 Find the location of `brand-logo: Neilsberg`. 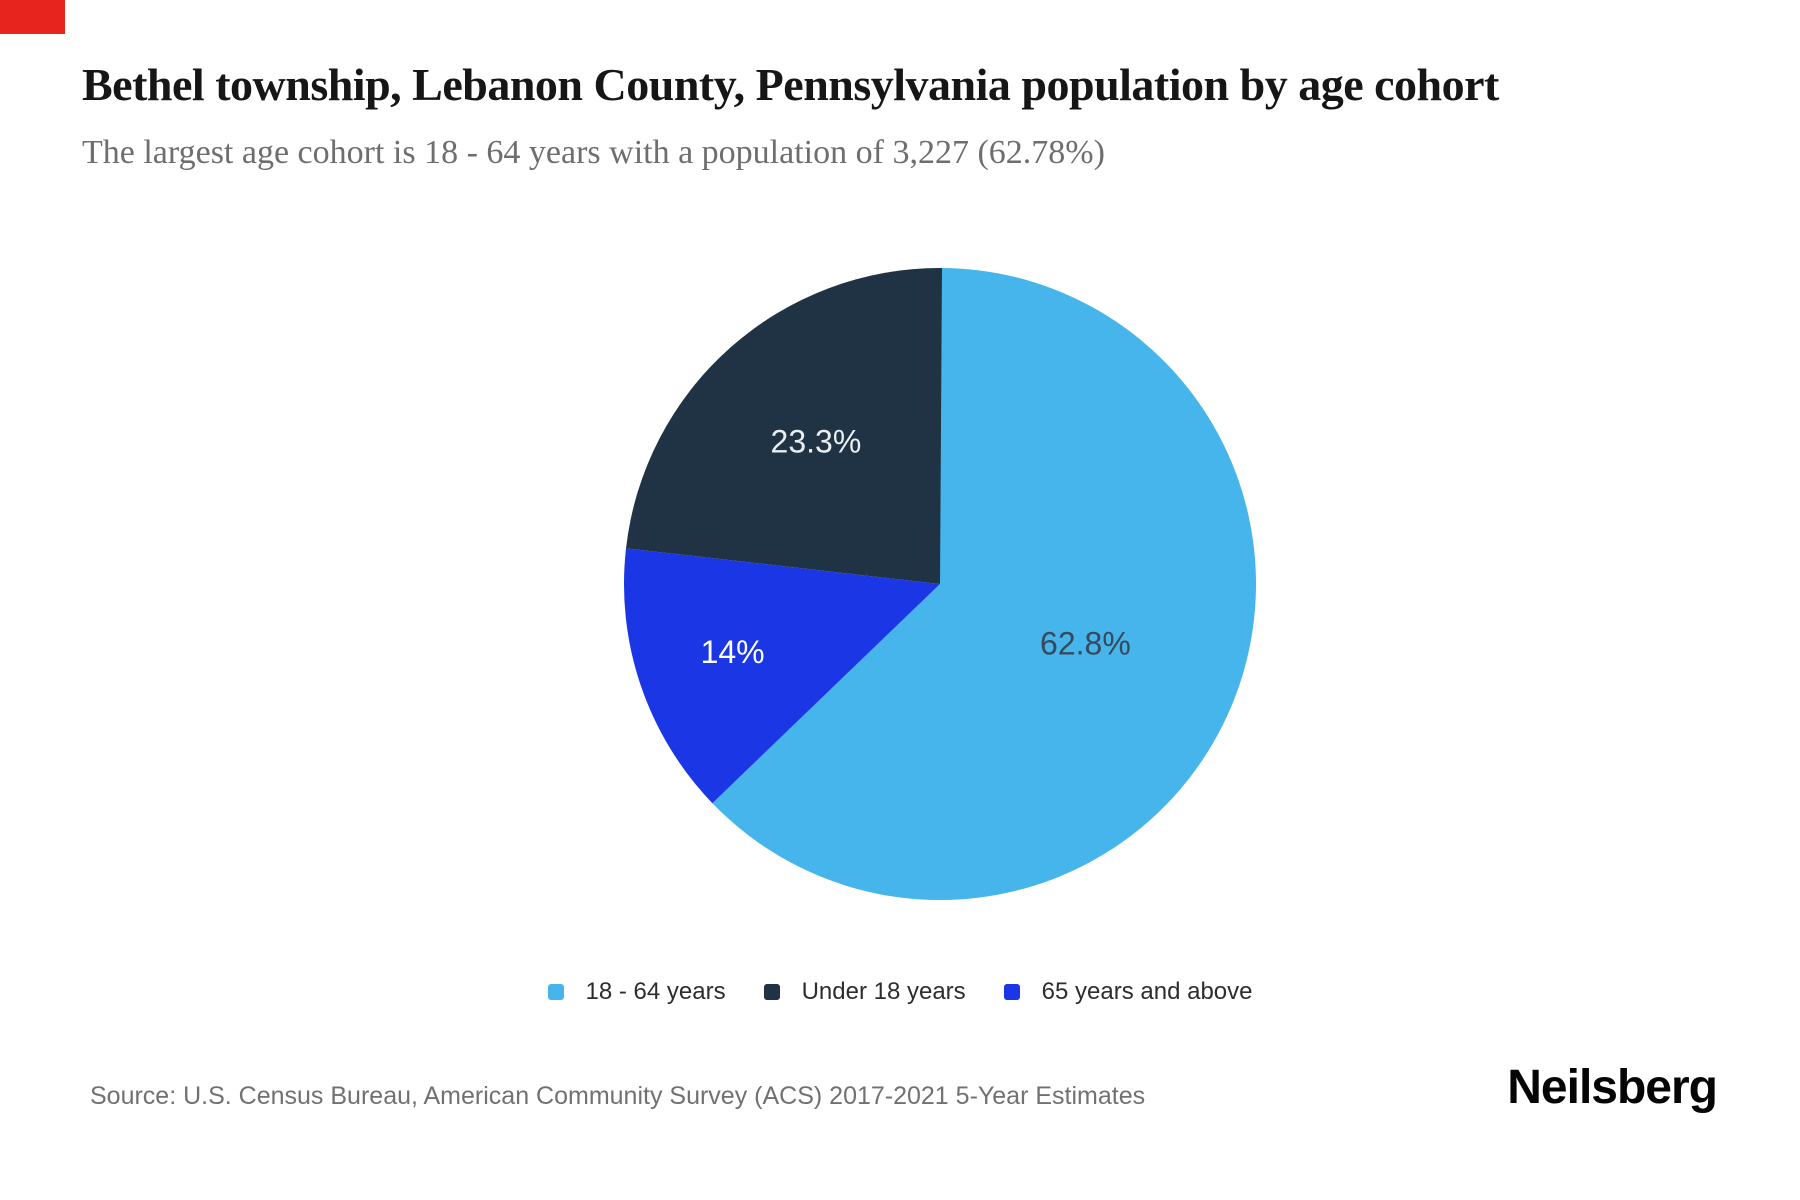

brand-logo: Neilsberg is located at coordinates (1612, 1087).